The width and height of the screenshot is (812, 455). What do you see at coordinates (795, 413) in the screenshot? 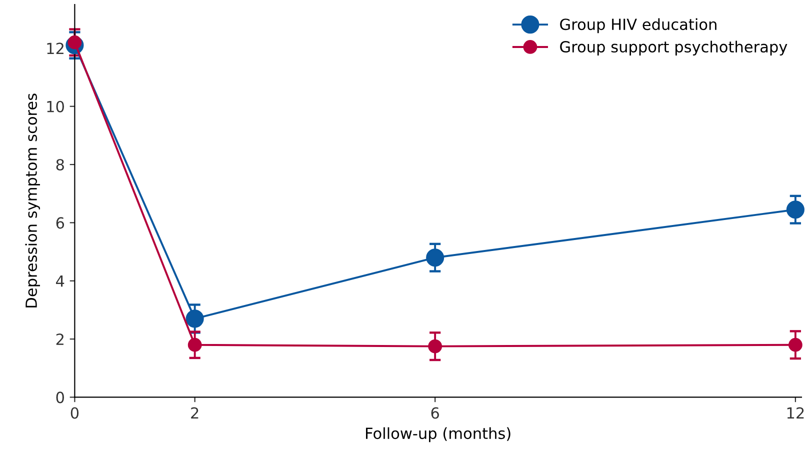
I see `x-tick-label: 12` at bounding box center [795, 413].